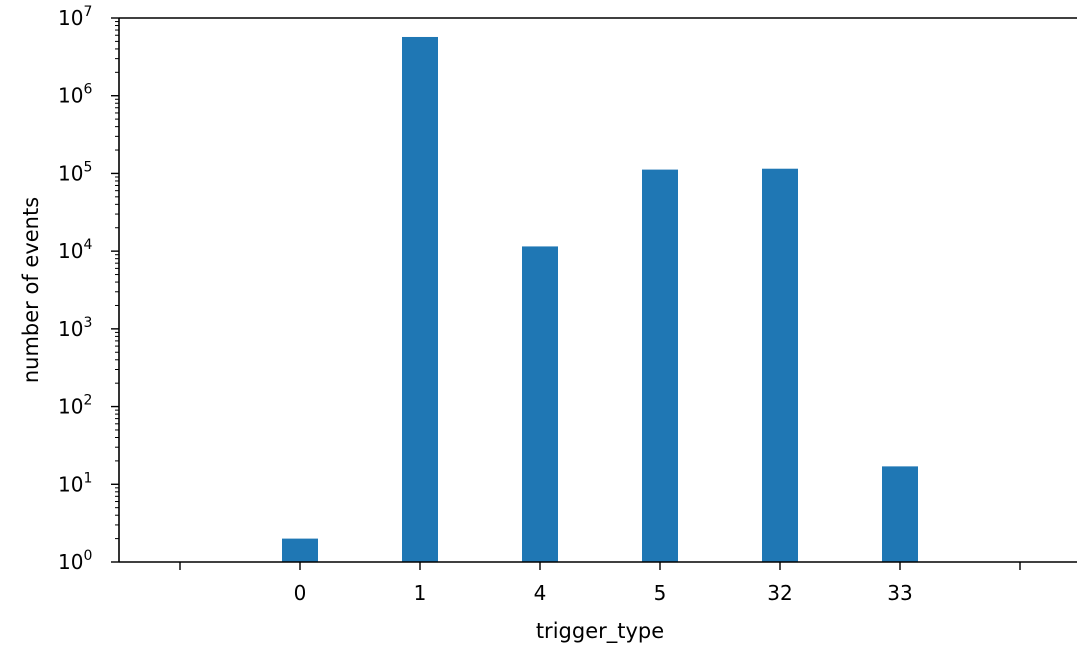 The height and width of the screenshot is (648, 1077). What do you see at coordinates (75, 328) in the screenshot?
I see `y-tick-label-3: 10³` at bounding box center [75, 328].